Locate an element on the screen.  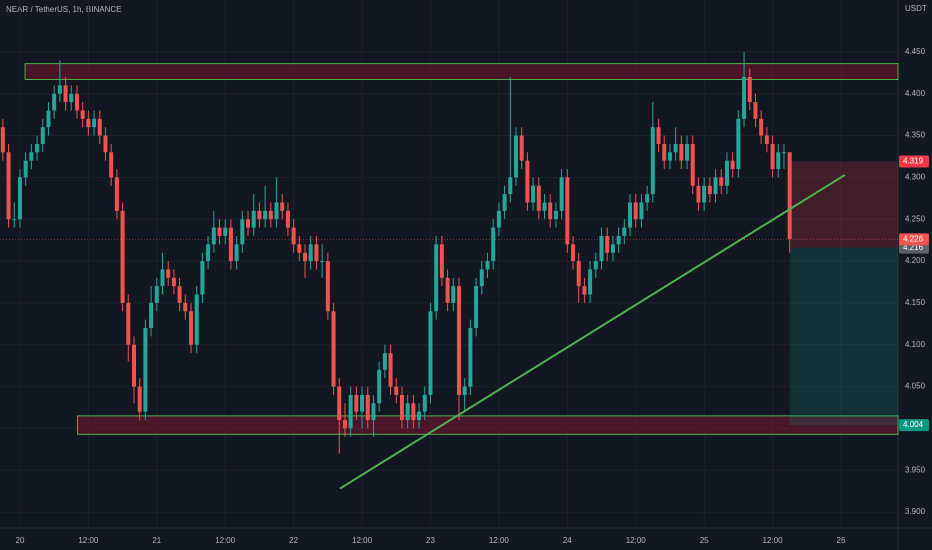
price-label: 4.004 is located at coordinates (913, 424).